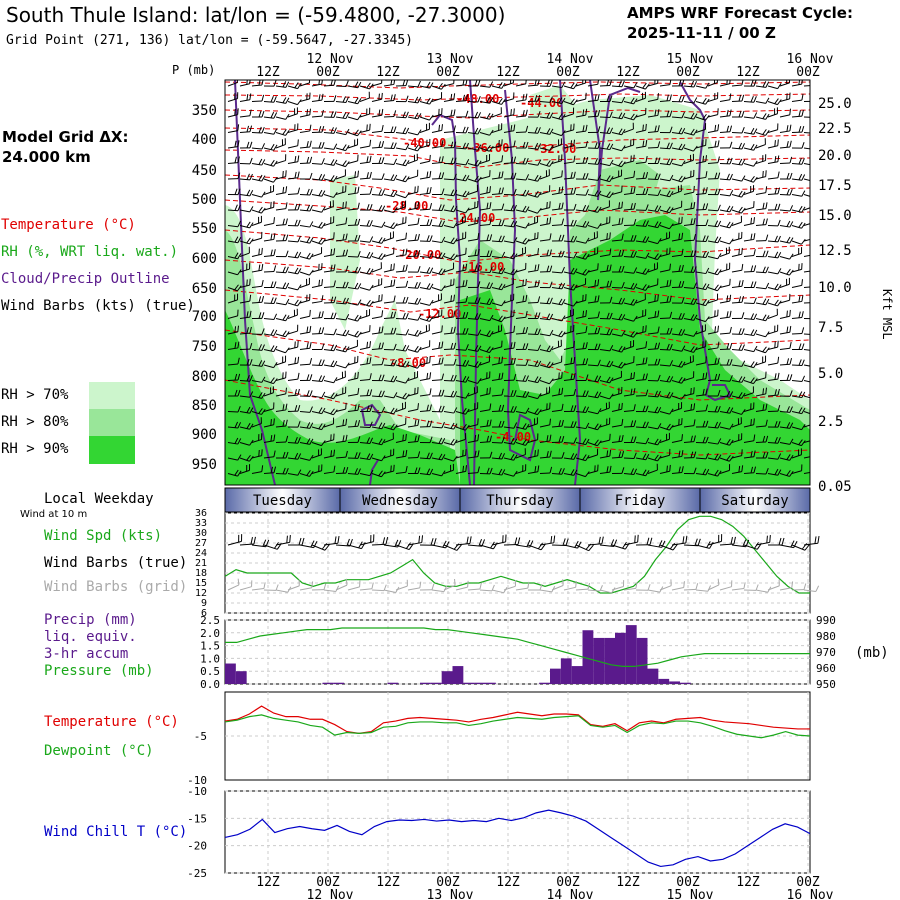  Describe the element at coordinates (90, 620) in the screenshot. I see `precip-legend-1: Precip (mm)` at that location.